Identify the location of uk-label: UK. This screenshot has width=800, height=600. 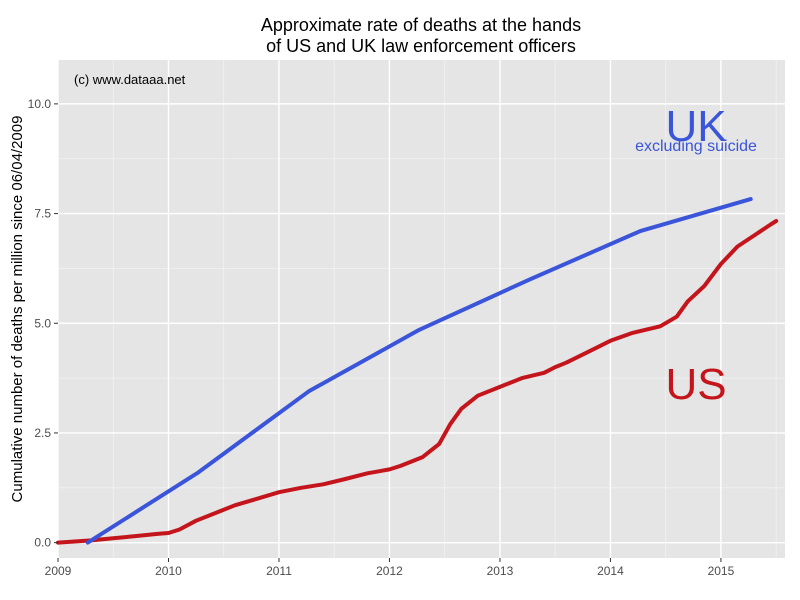
(695, 126).